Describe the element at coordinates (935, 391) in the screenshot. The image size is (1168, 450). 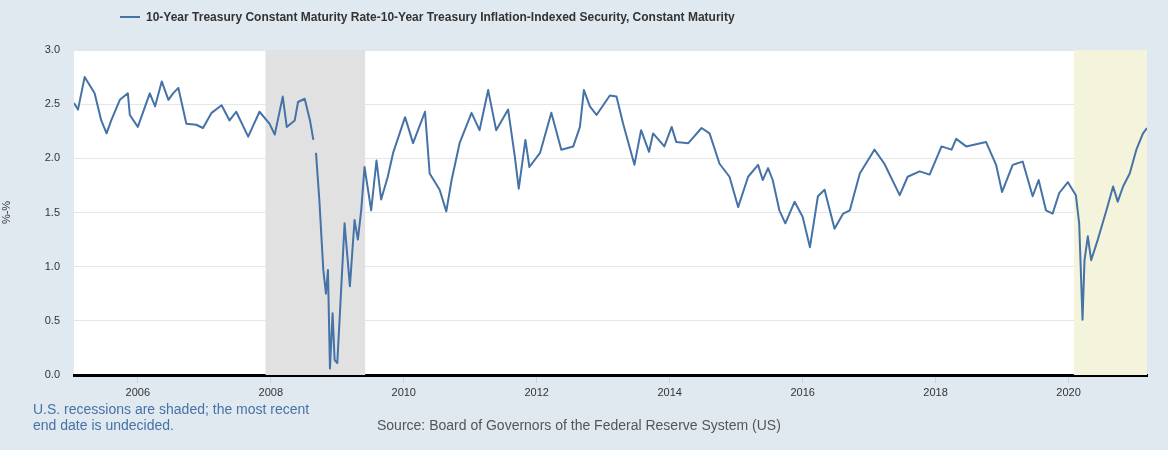
I see `x-tick-label: 2018` at that location.